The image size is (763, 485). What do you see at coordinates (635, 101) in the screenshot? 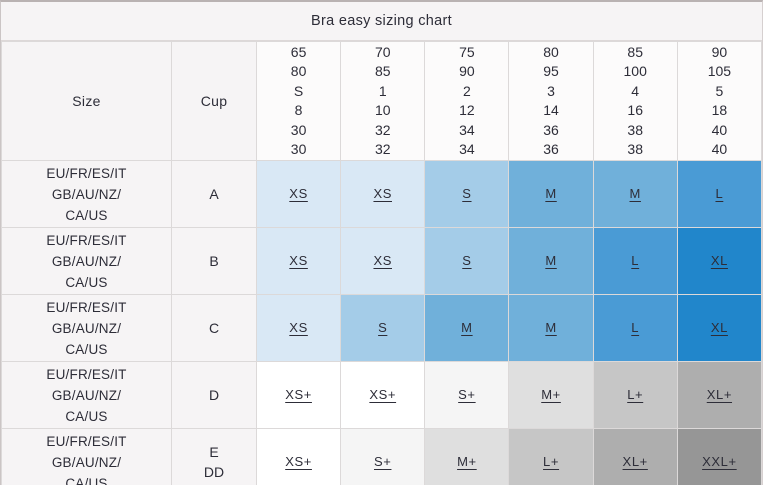
I see `band-column-header: 85 100 4 16 38 38` at bounding box center [635, 101].